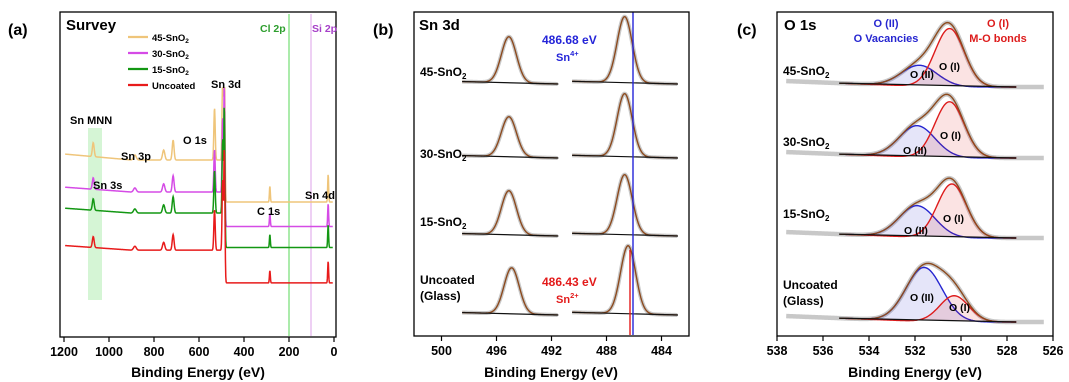 The image size is (1069, 382). Describe the element at coordinates (928, 308) in the screenshot. I see `o1s-oi-uncoated-fill` at that location.